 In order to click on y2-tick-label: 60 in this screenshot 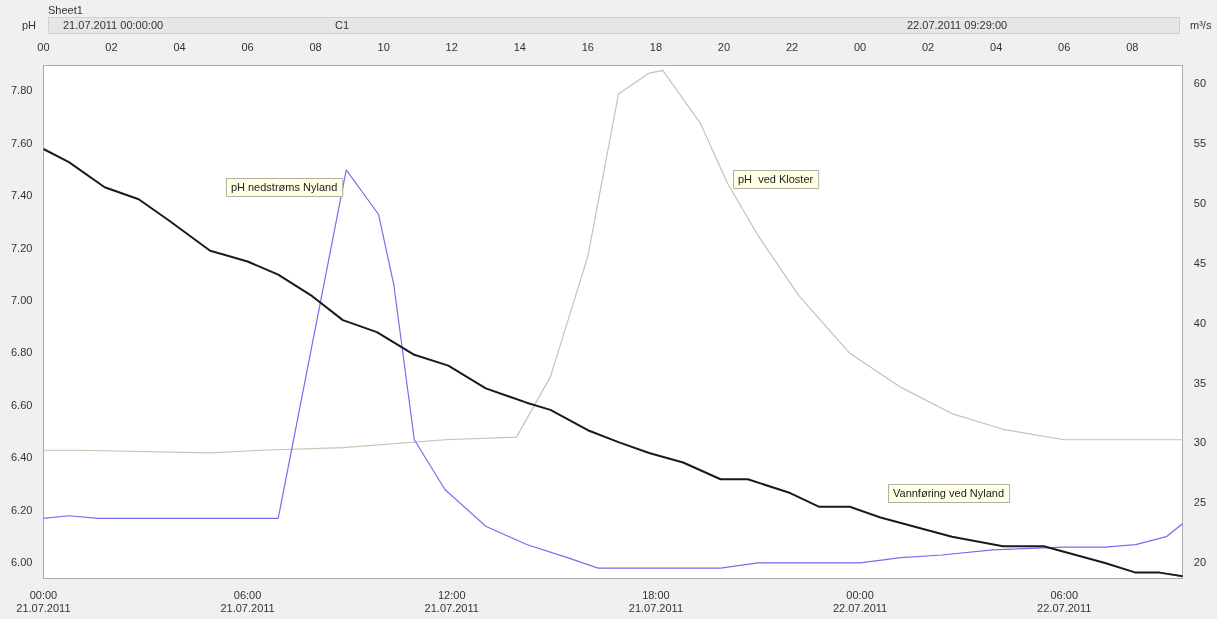, I will do `click(1200, 83)`.